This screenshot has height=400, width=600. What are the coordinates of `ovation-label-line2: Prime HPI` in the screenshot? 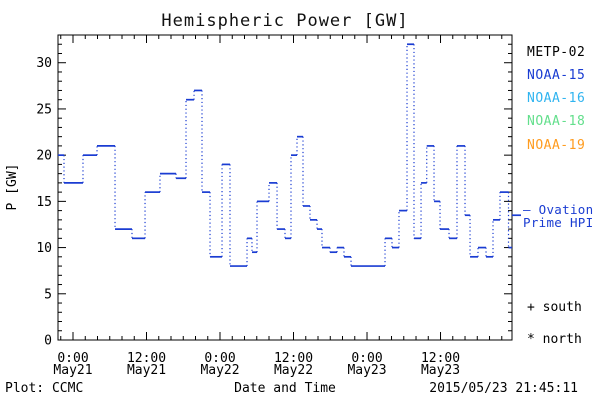 It's located at (558, 222).